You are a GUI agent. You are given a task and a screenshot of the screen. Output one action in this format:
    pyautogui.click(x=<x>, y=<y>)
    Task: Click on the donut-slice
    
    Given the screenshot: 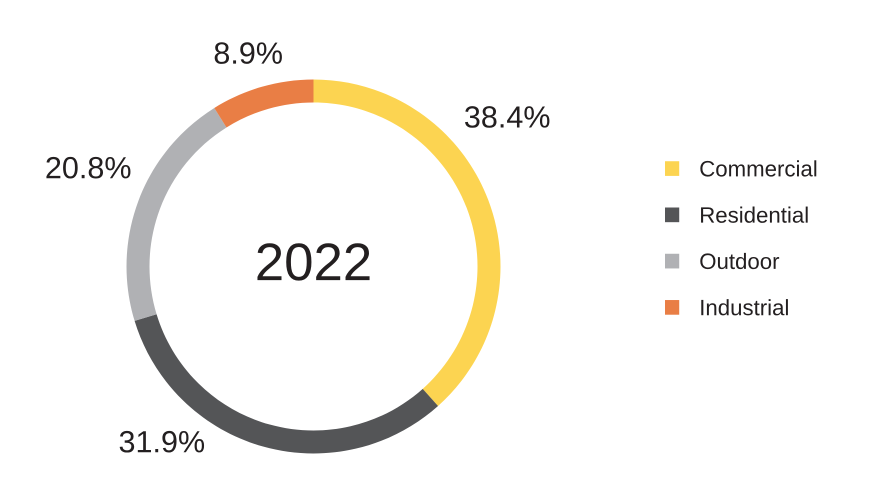 What is the action you would take?
    pyautogui.click(x=264, y=104)
    